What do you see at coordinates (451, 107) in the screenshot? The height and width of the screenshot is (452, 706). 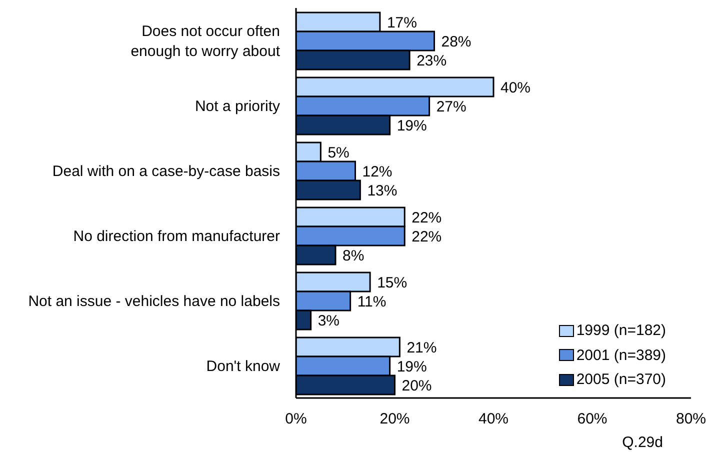 I see `data-label: 27%` at bounding box center [451, 107].